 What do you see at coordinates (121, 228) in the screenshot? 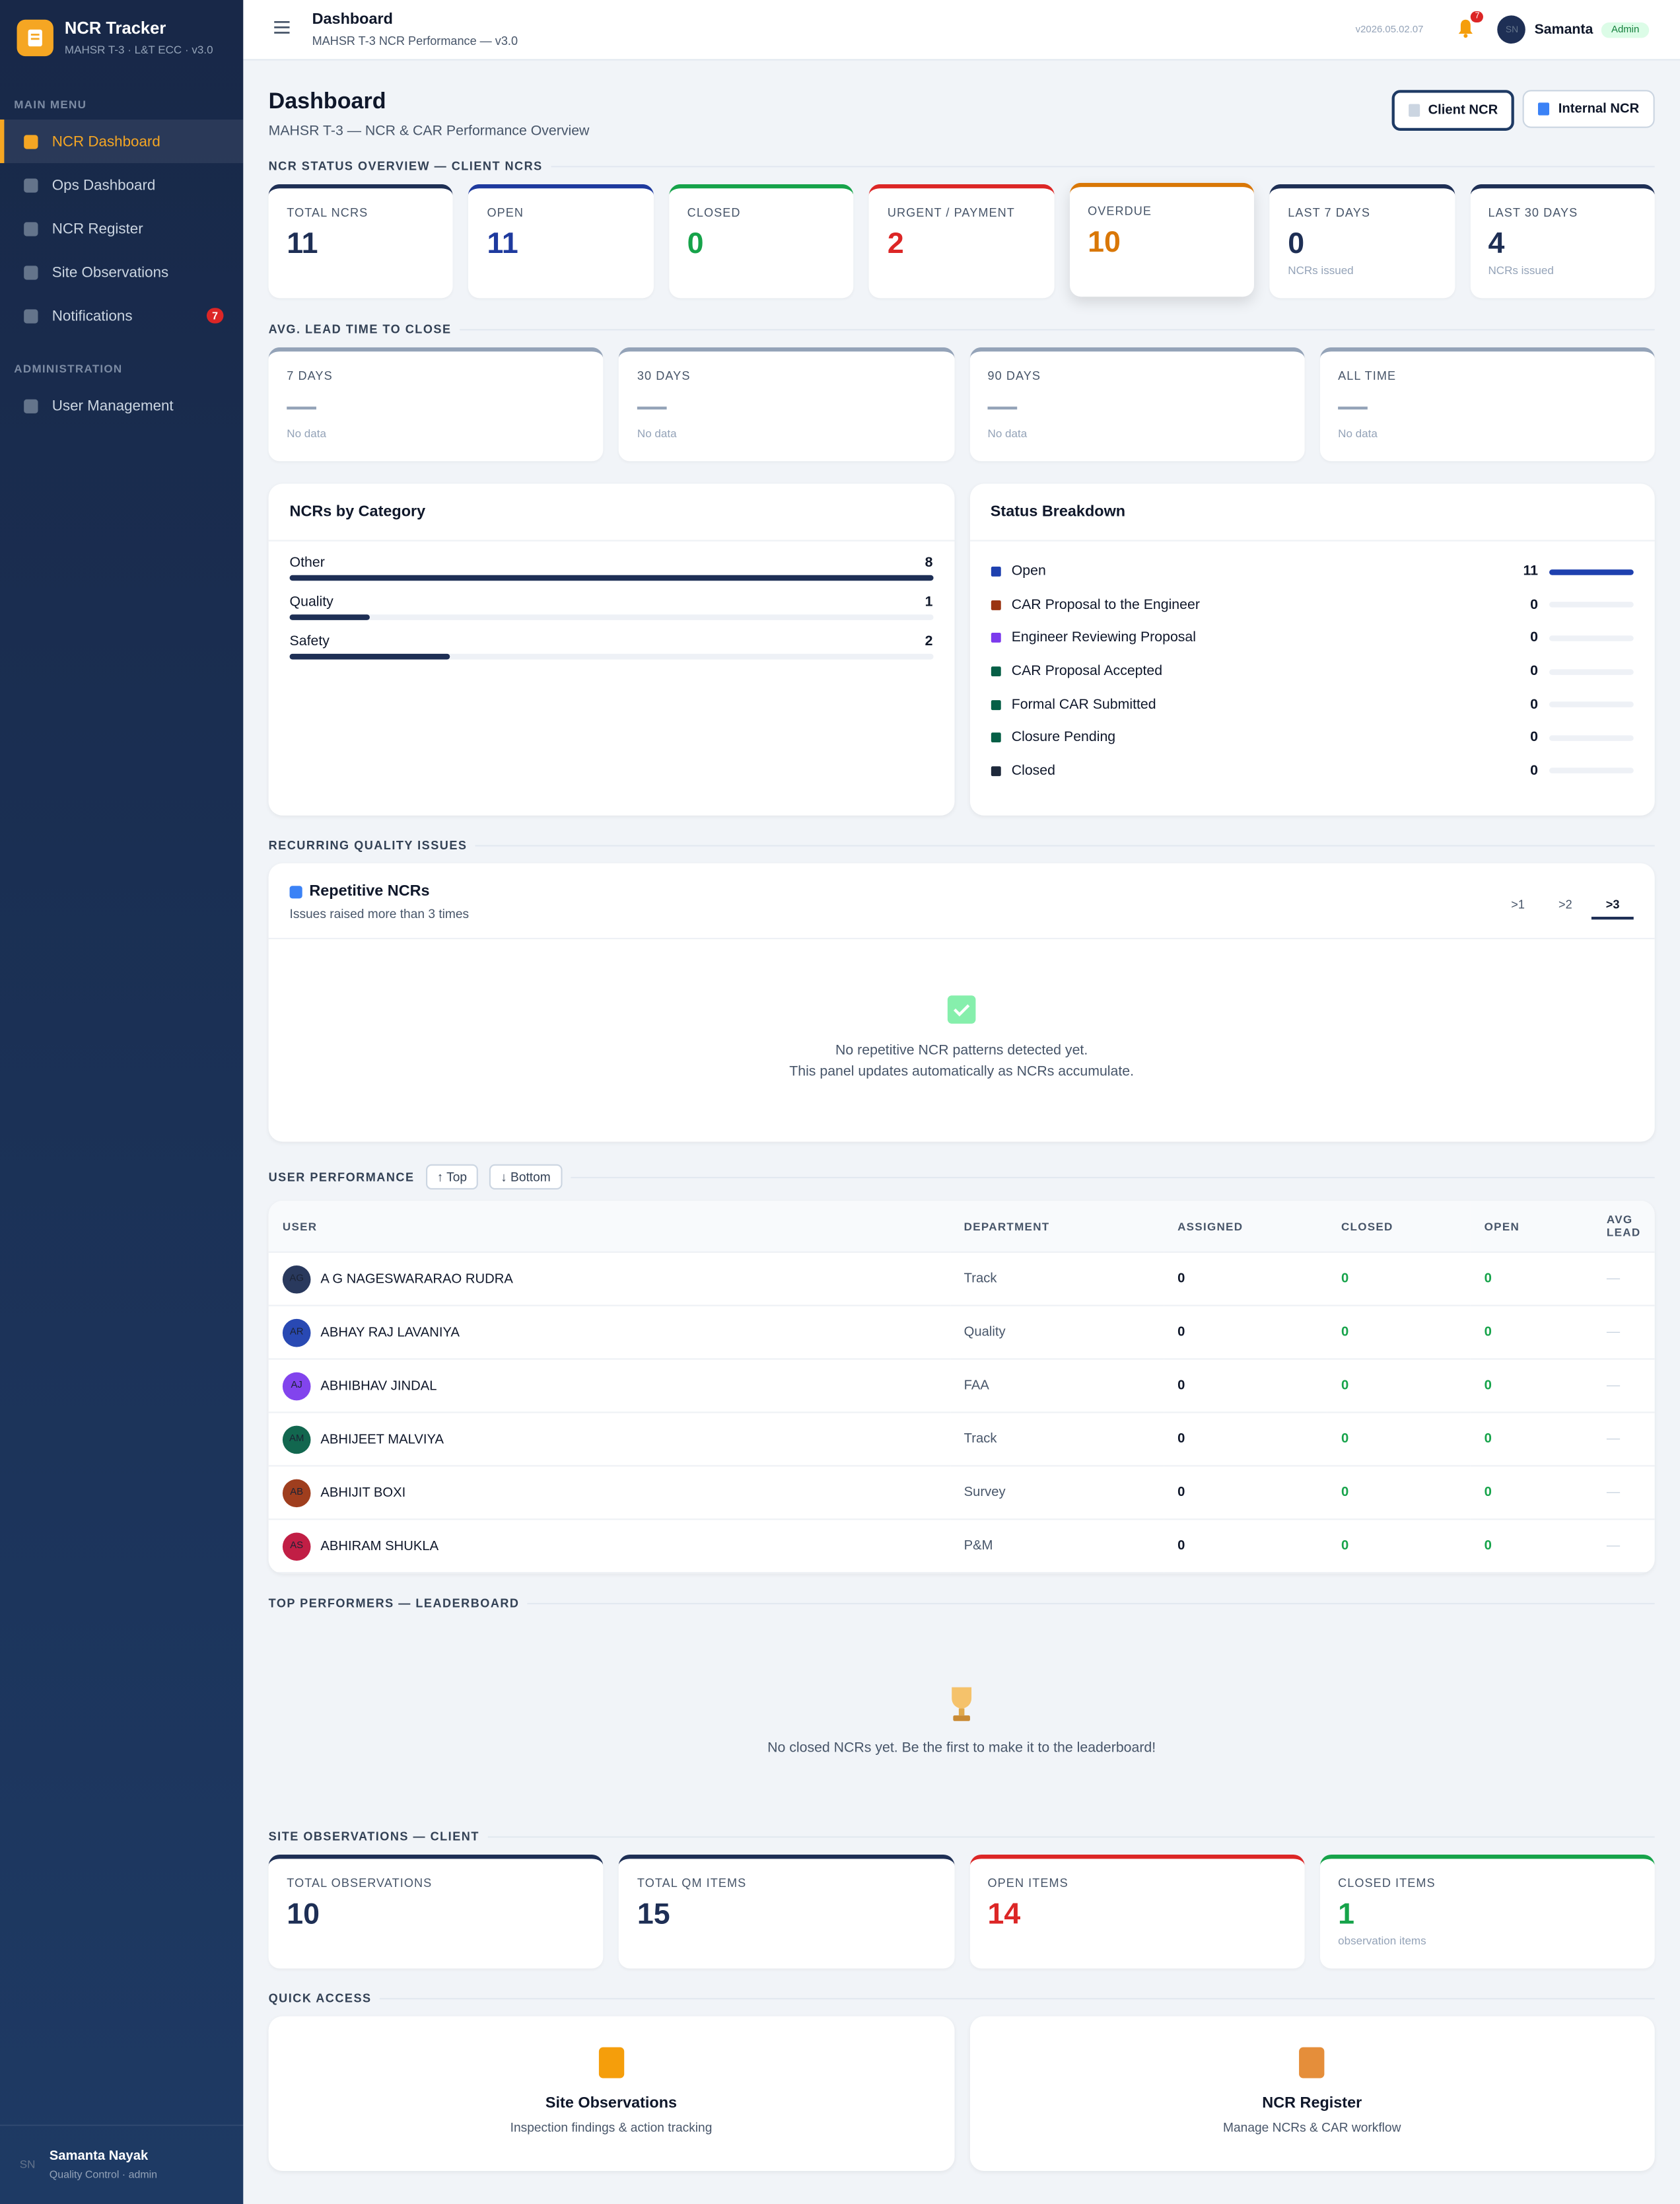
I see `nav-item: NCR Register` at bounding box center [121, 228].